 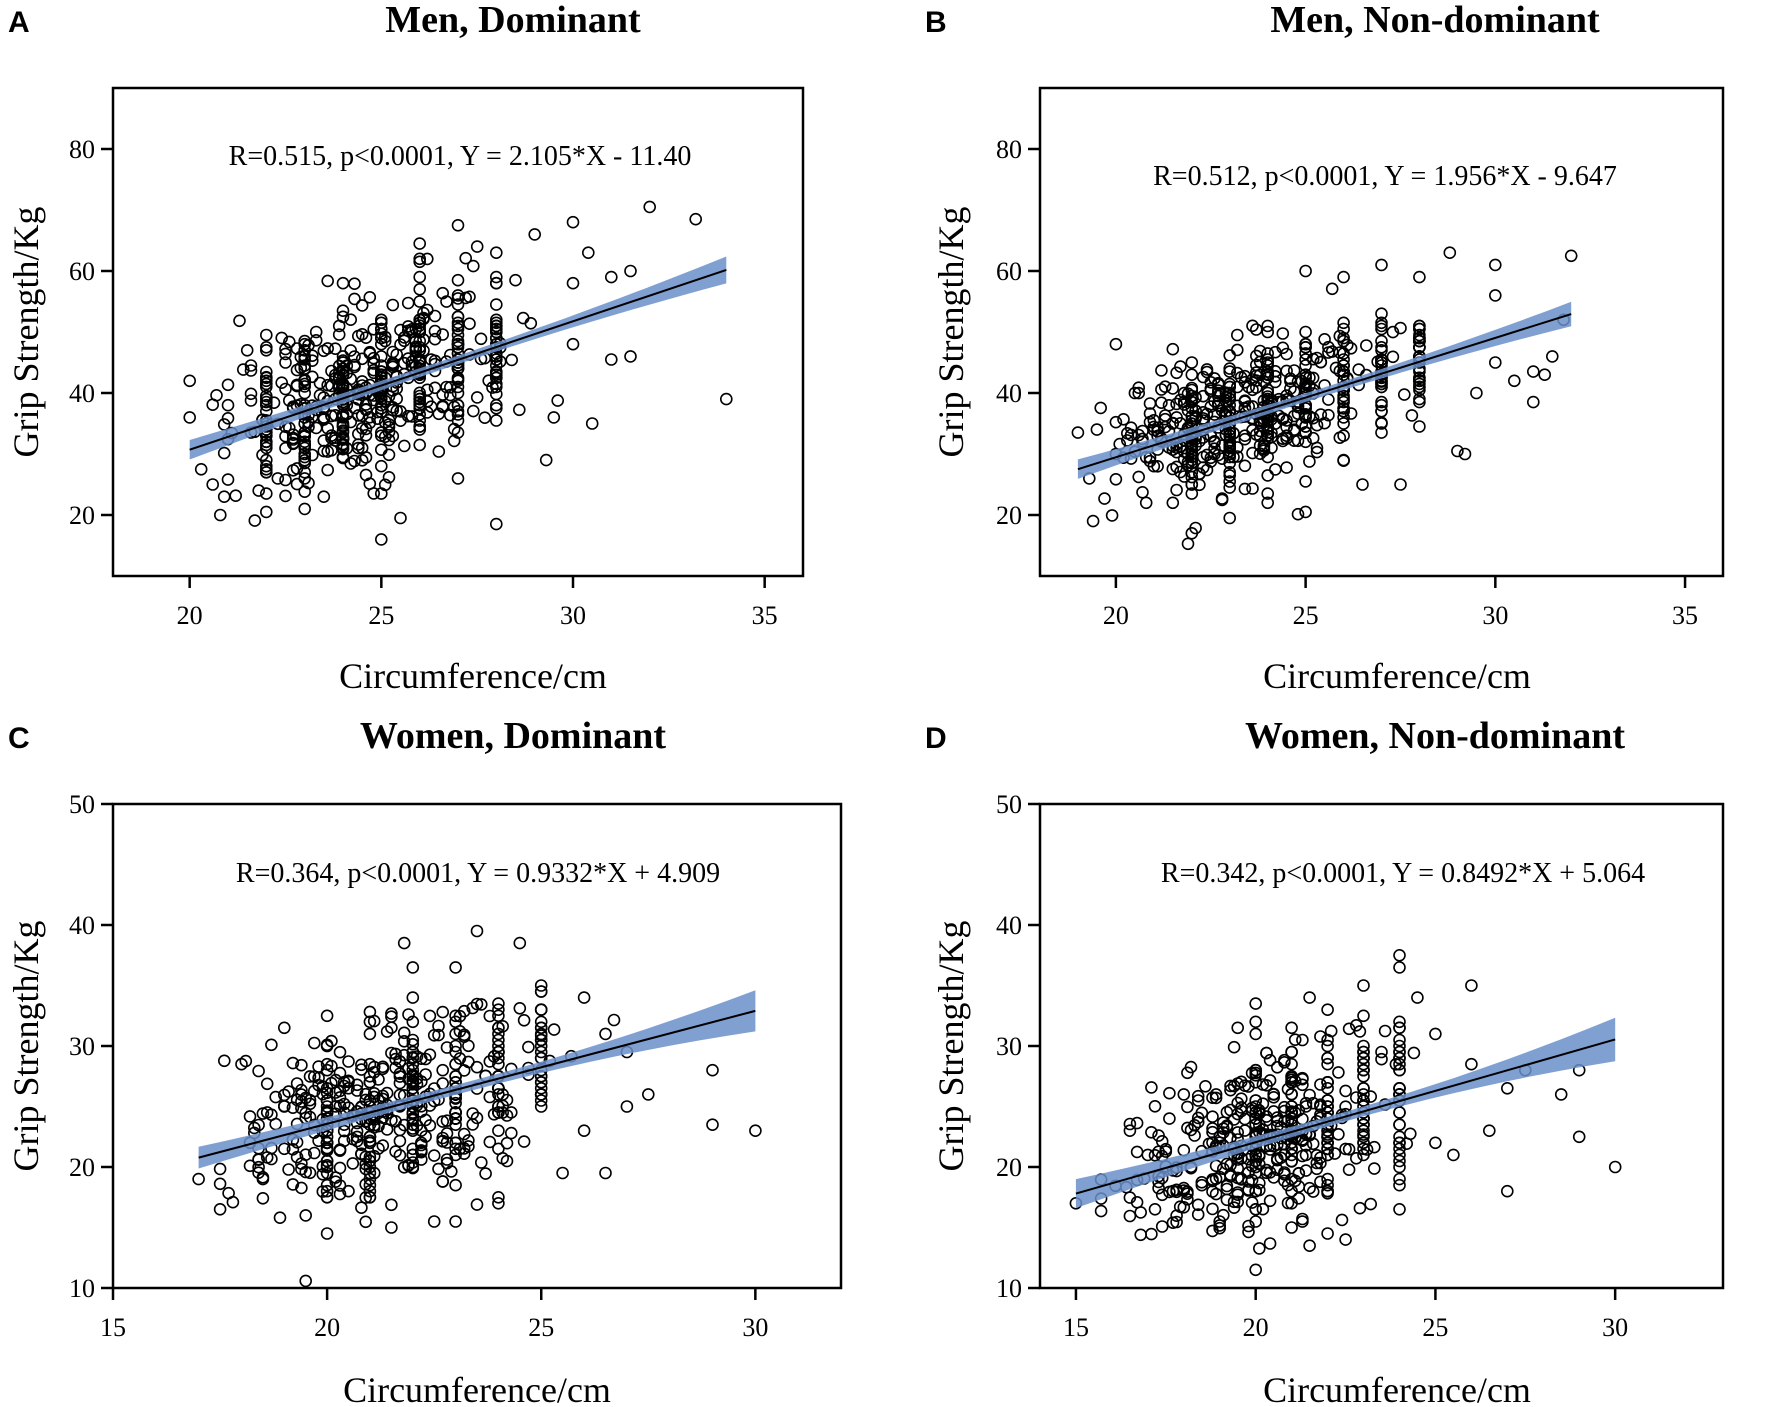 What do you see at coordinates (1381, 332) in the screenshot?
I see `plot-frame` at bounding box center [1381, 332].